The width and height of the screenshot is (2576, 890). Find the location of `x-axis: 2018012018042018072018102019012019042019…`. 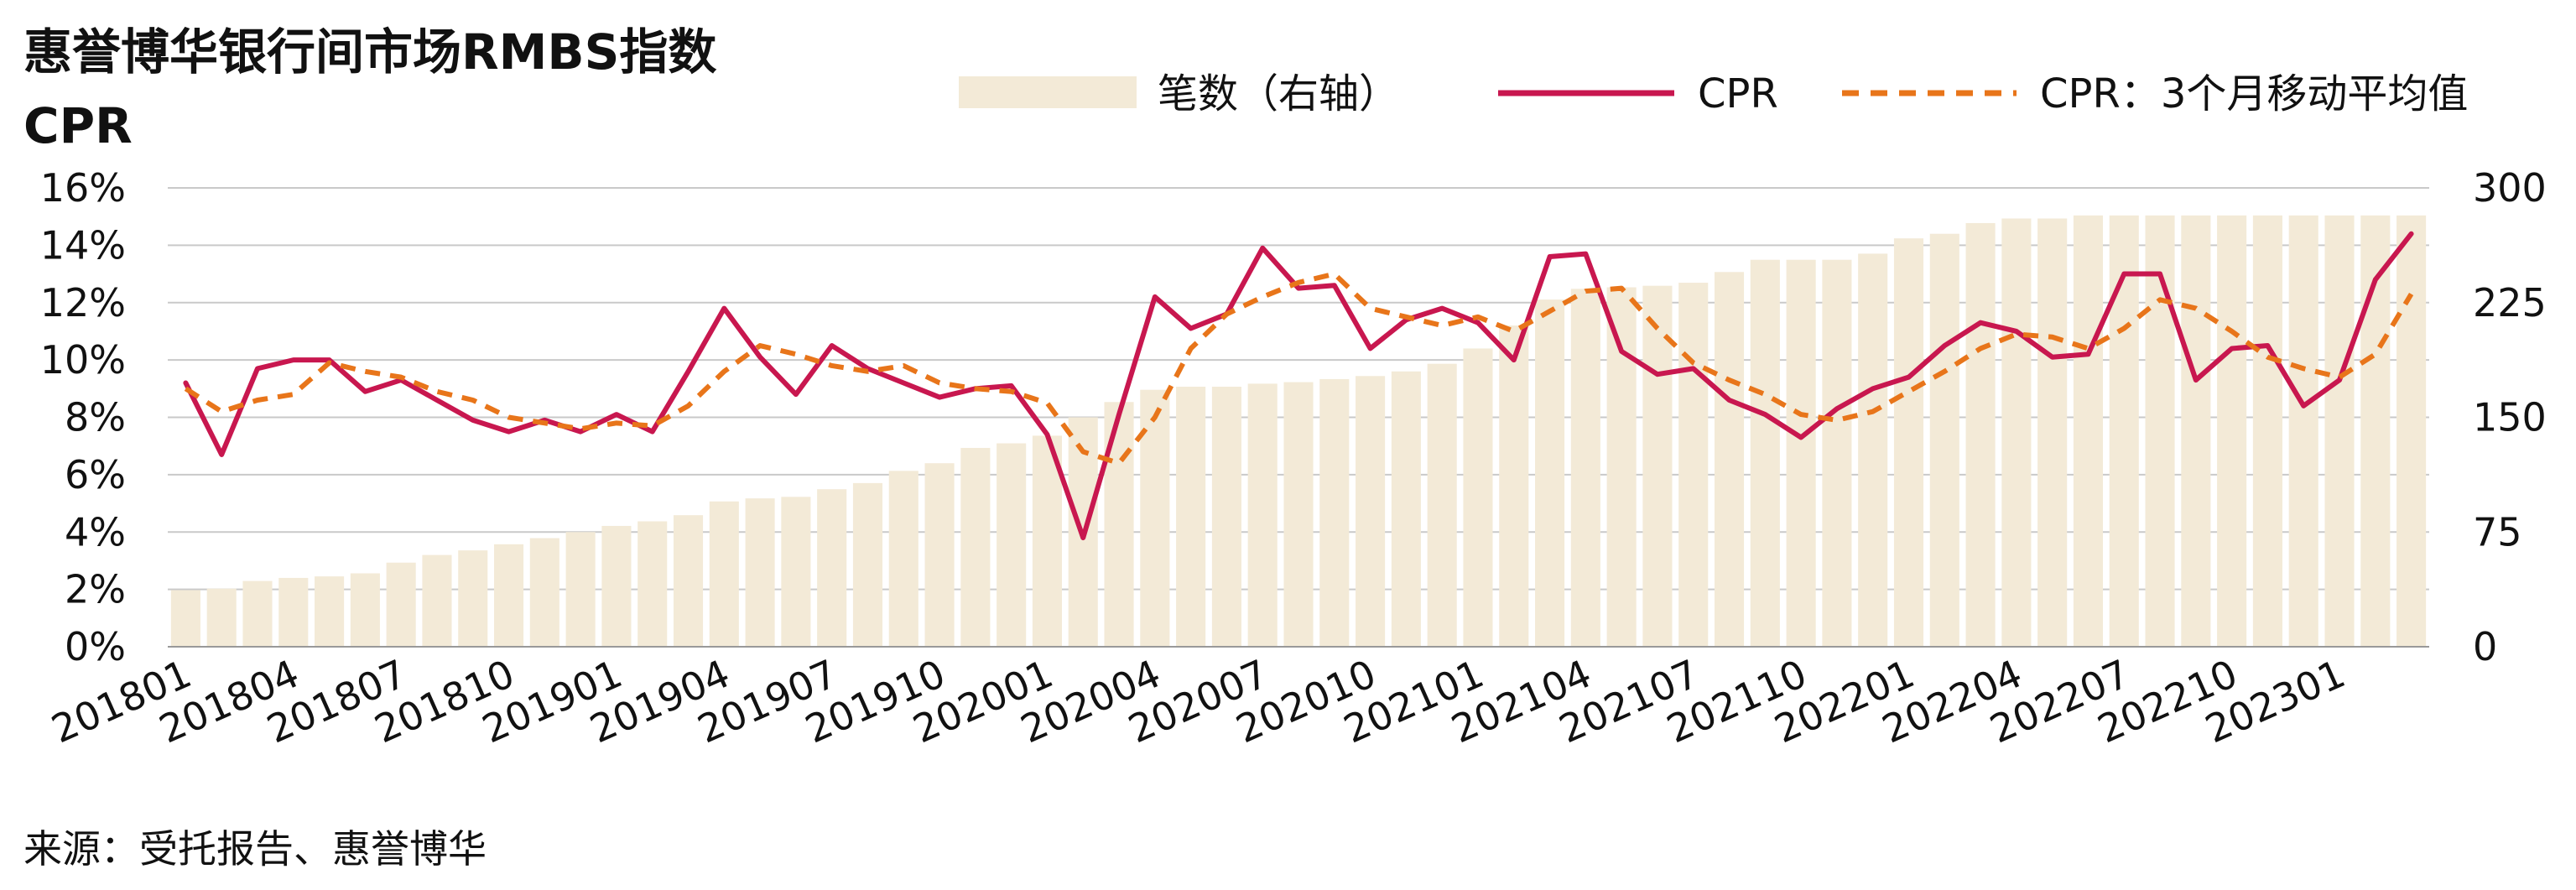

x-axis: 2018012018042018072018102019012019042019… is located at coordinates (1236, 699).